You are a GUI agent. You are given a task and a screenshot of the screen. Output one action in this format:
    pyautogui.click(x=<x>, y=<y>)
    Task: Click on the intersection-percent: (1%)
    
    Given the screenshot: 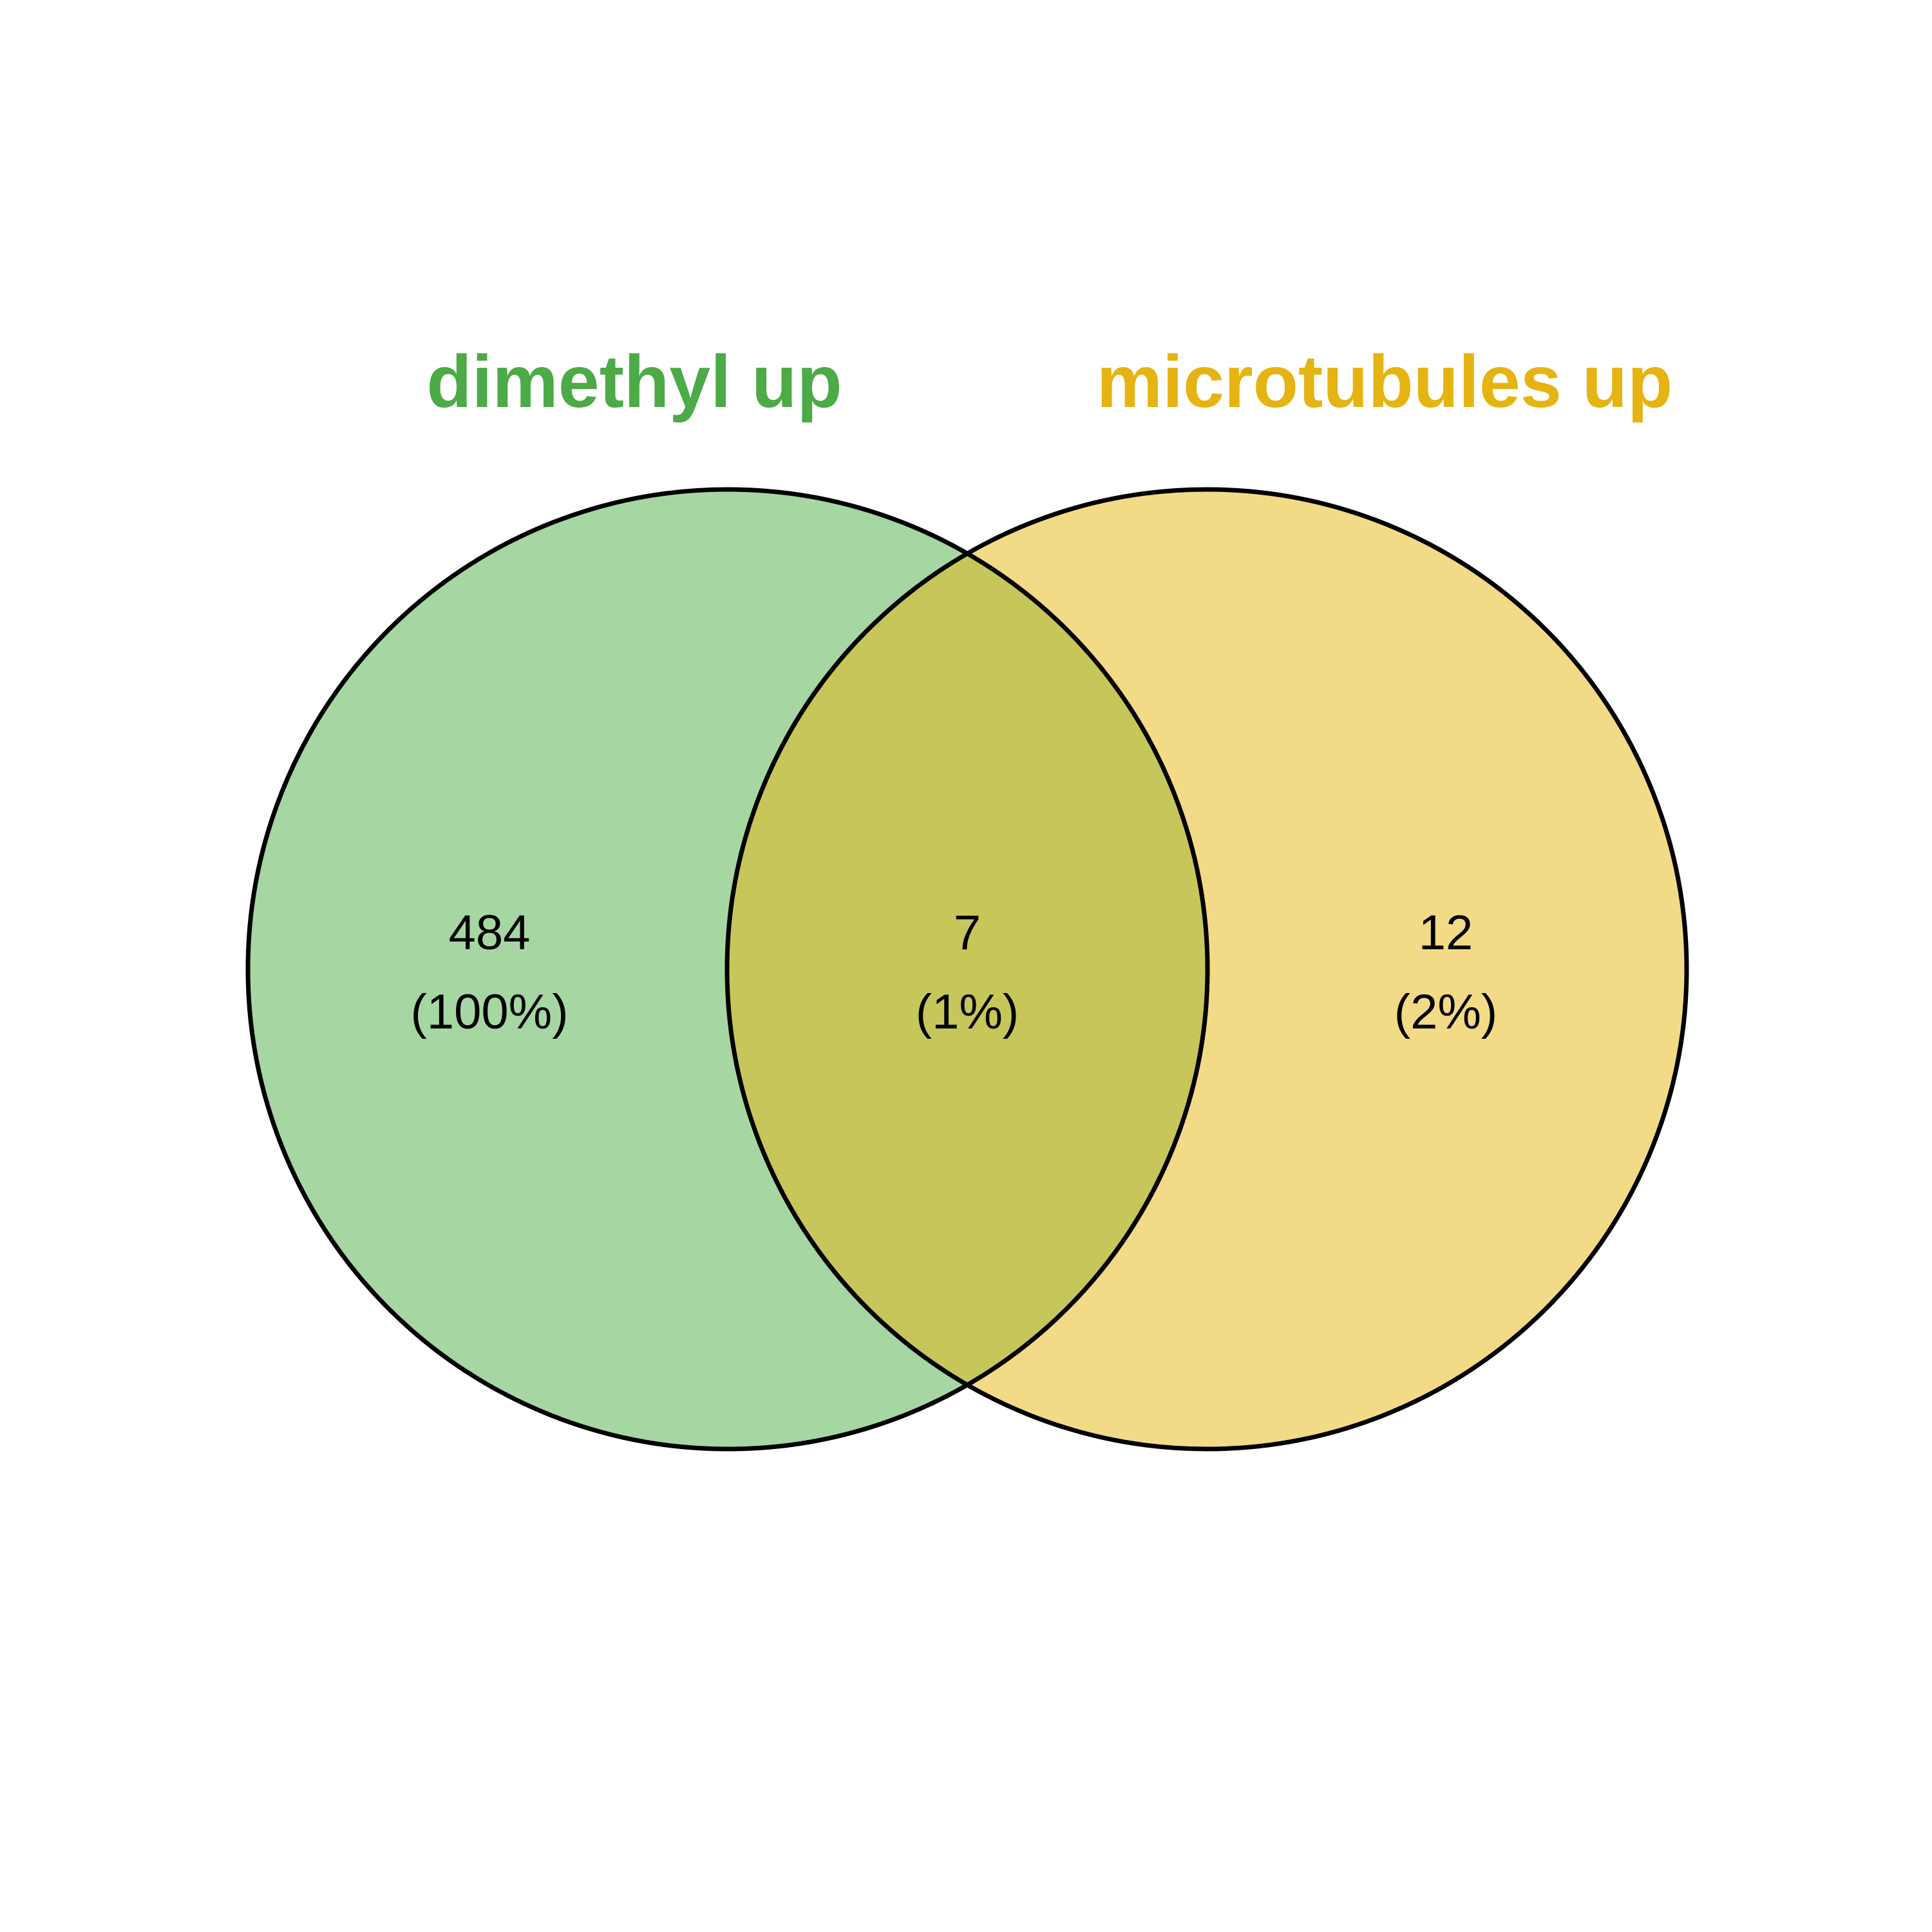 What is the action you would take?
    pyautogui.click(x=968, y=1012)
    